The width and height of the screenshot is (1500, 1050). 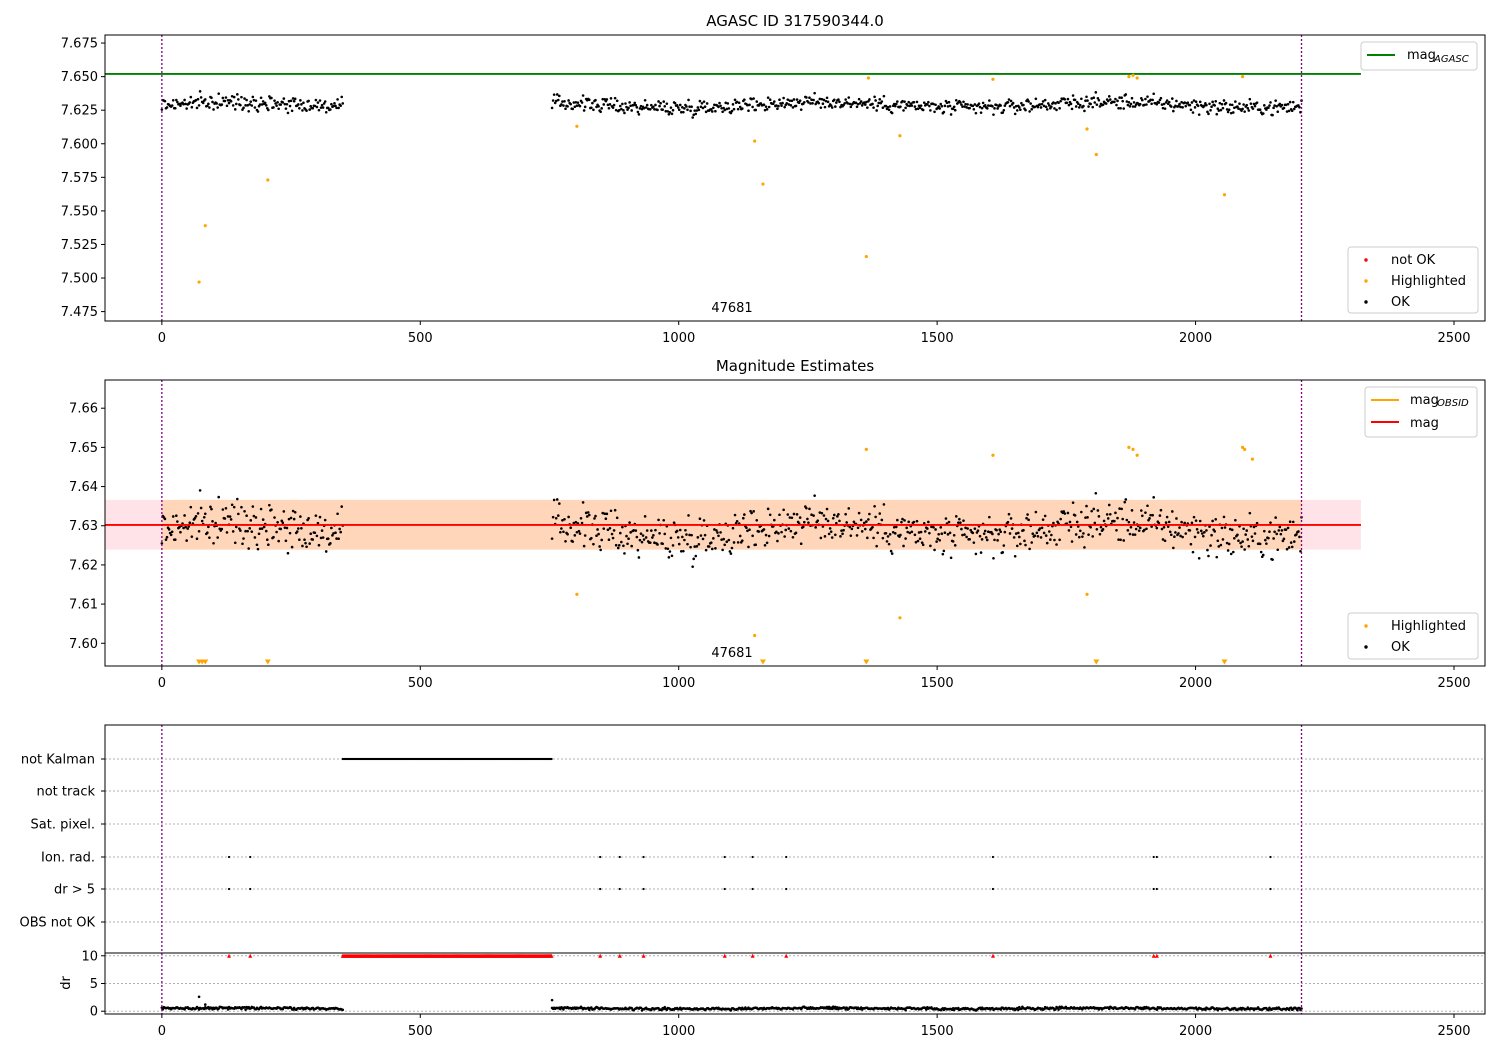 What do you see at coordinates (1153, 889) in the screenshot?
I see `flag-point` at bounding box center [1153, 889].